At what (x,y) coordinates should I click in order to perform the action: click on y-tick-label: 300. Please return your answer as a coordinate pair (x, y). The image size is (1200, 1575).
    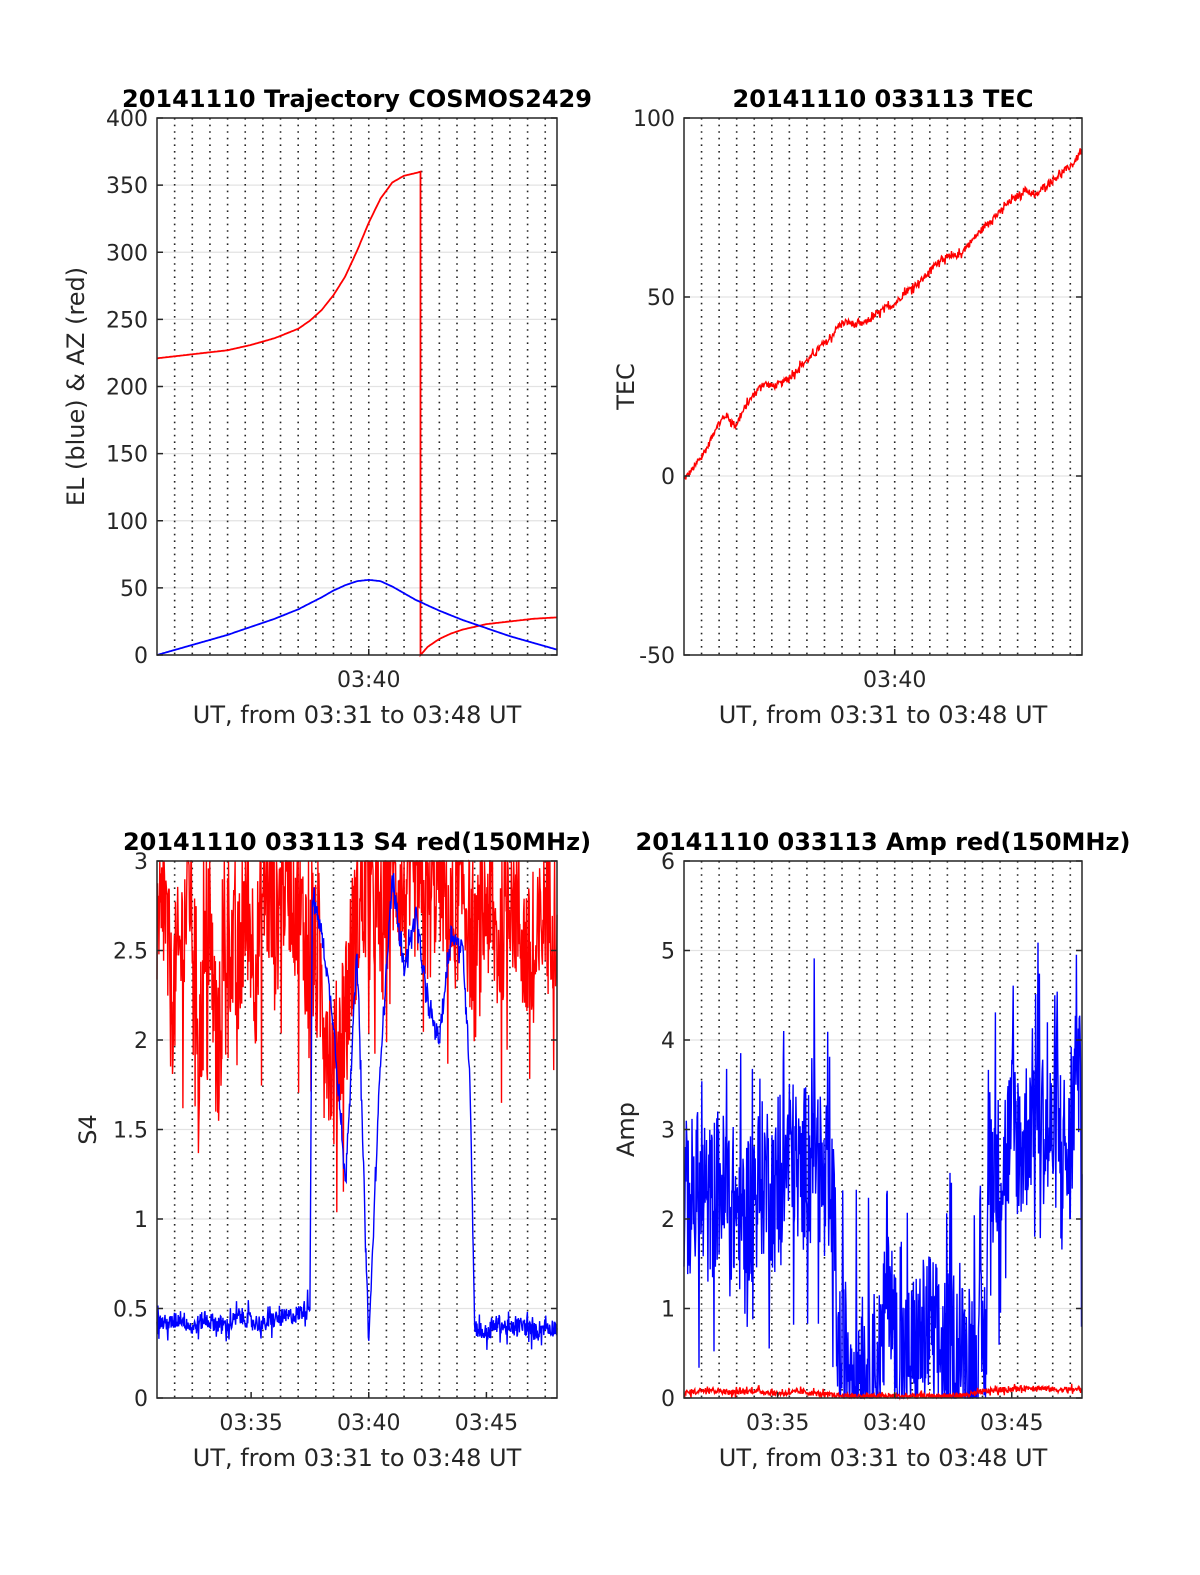
    Looking at the image, I should click on (127, 253).